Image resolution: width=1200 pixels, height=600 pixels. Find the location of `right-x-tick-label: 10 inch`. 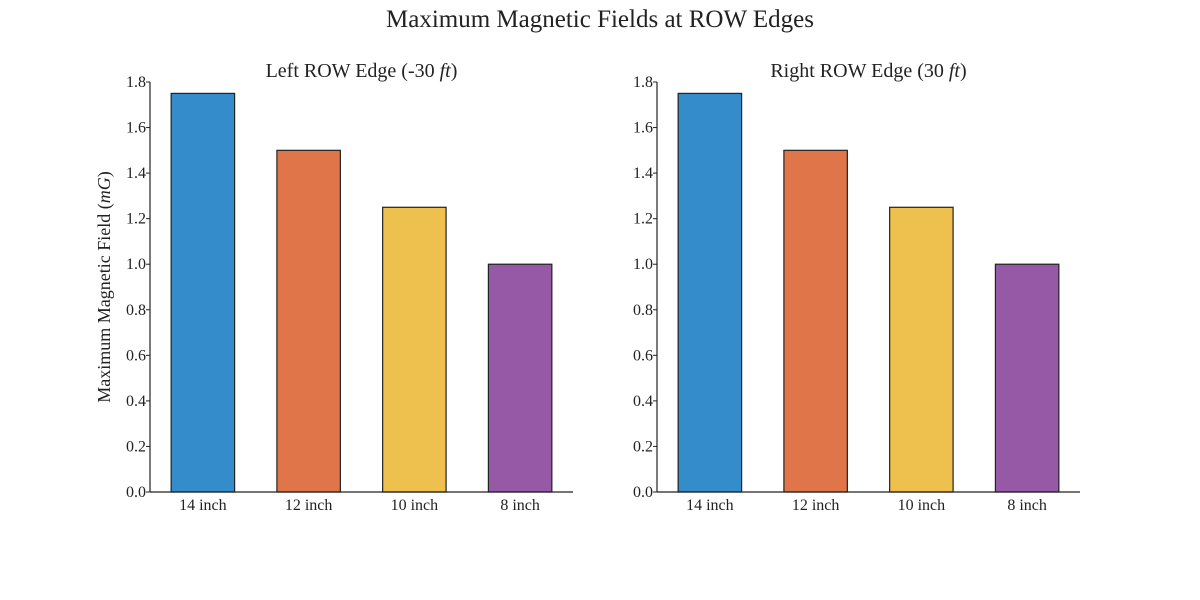

right-x-tick-label: 10 inch is located at coordinates (922, 505).